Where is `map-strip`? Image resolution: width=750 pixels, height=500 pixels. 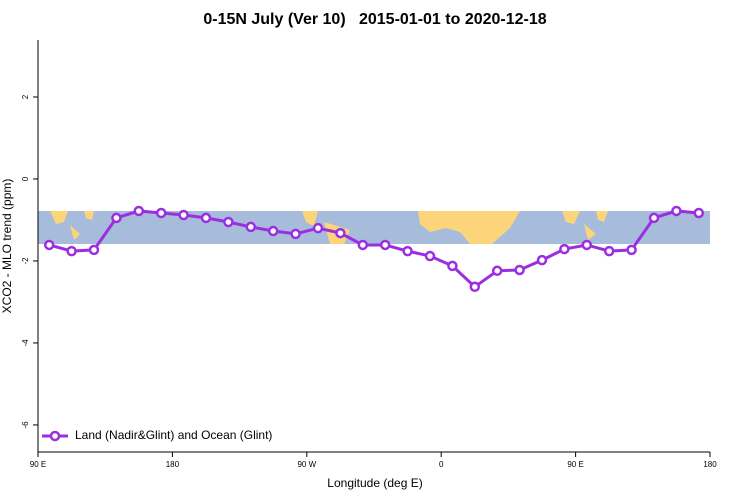 map-strip is located at coordinates (374, 227).